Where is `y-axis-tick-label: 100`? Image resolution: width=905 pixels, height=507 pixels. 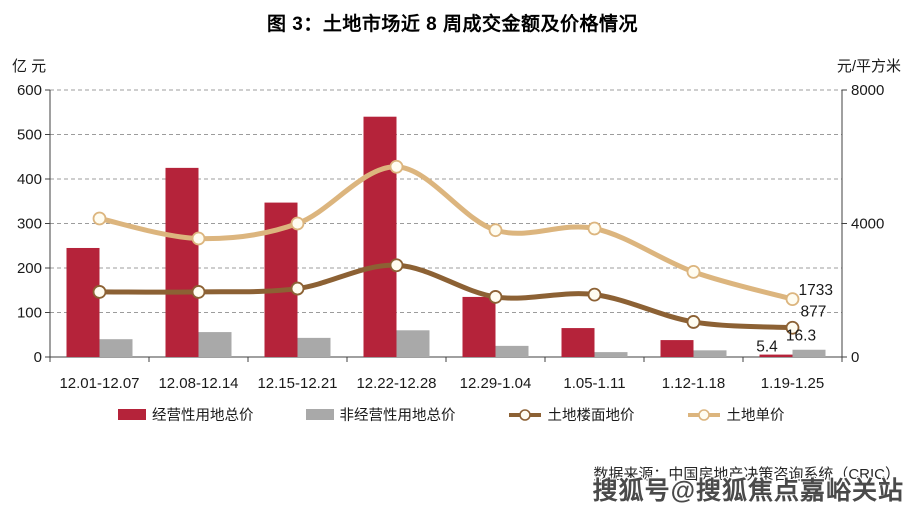 y-axis-tick-label: 100 is located at coordinates (29, 313).